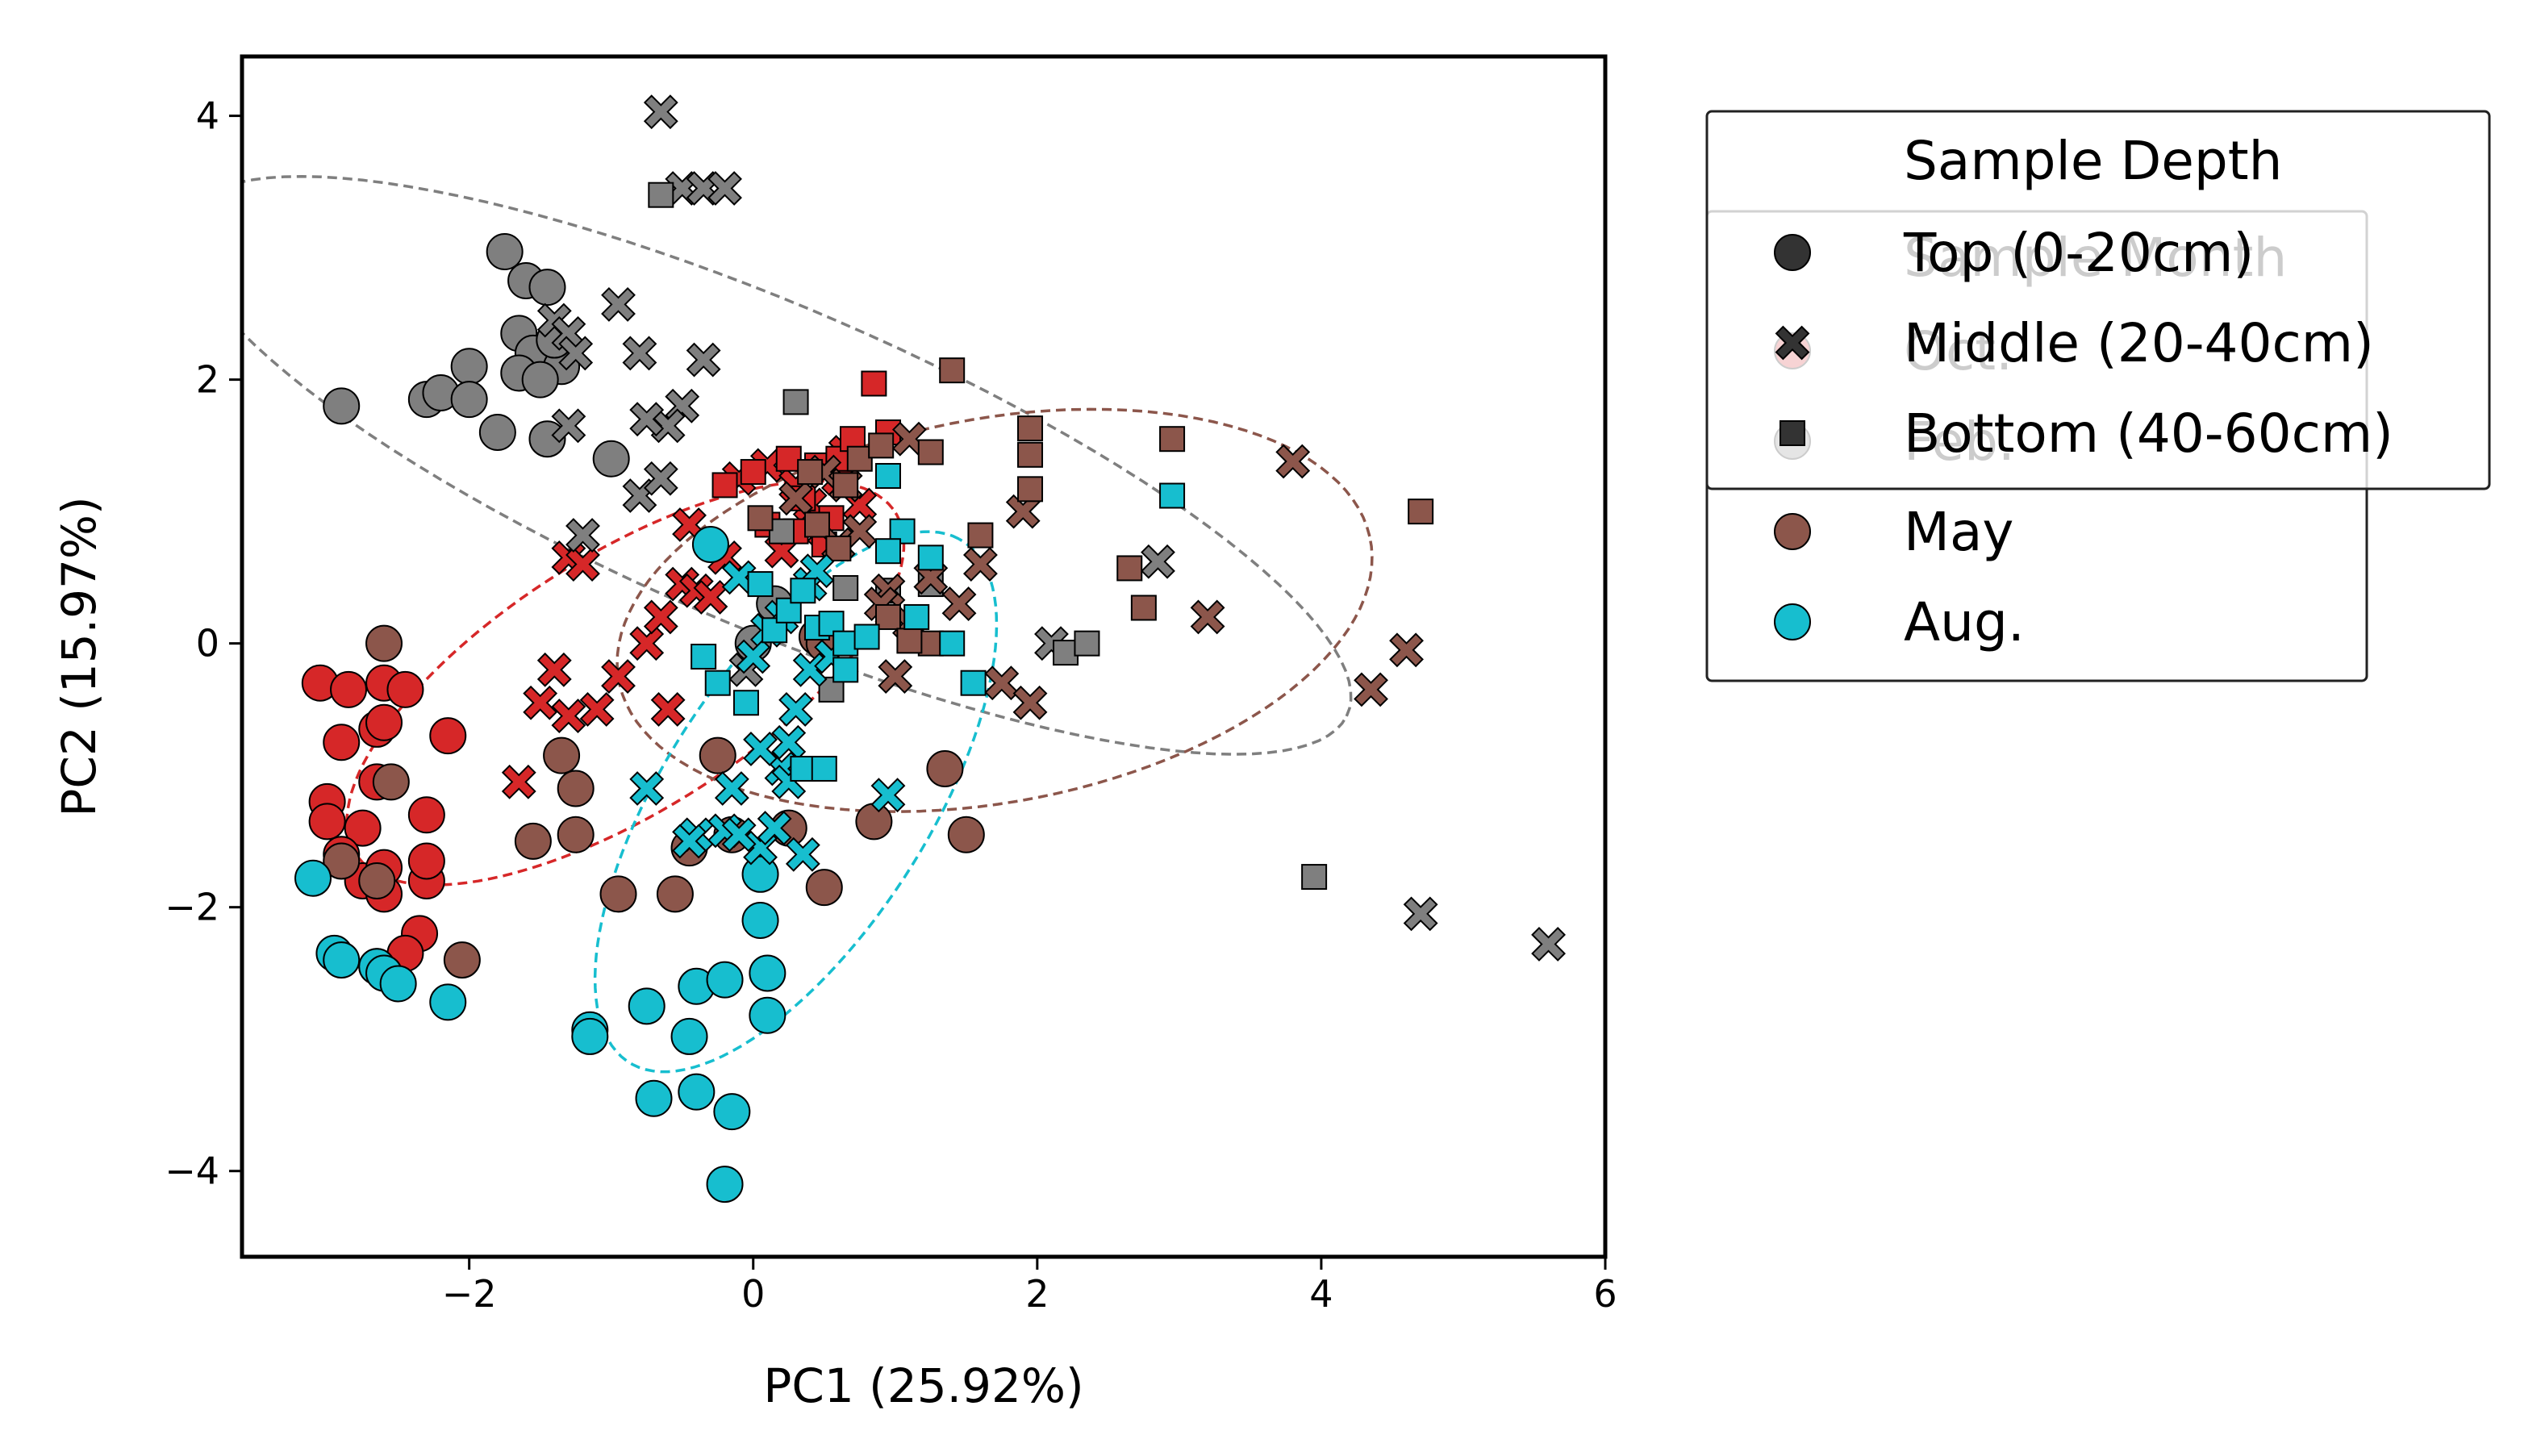 The image size is (2541, 1456). Describe the element at coordinates (79, 656) in the screenshot. I see `y-axis-label: PC2 (15.97%)` at that location.